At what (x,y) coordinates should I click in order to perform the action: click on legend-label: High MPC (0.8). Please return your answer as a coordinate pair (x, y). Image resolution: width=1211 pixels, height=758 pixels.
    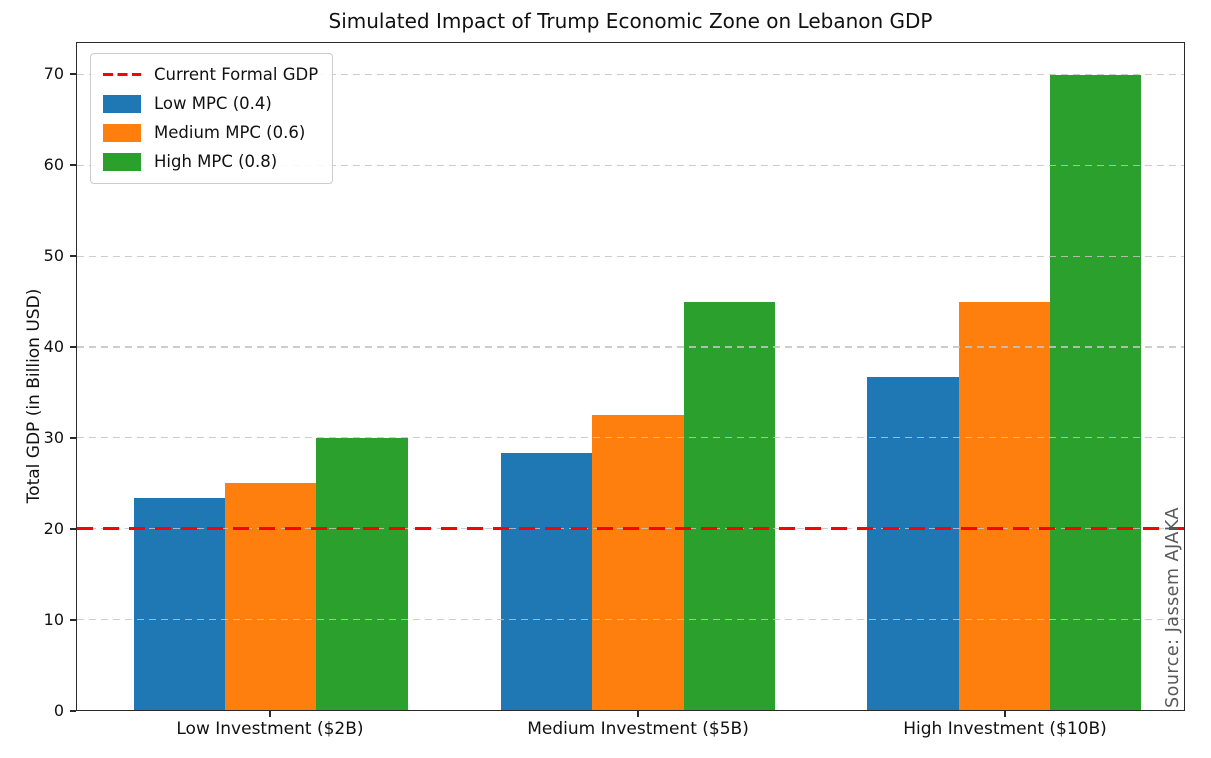
    Looking at the image, I should click on (216, 161).